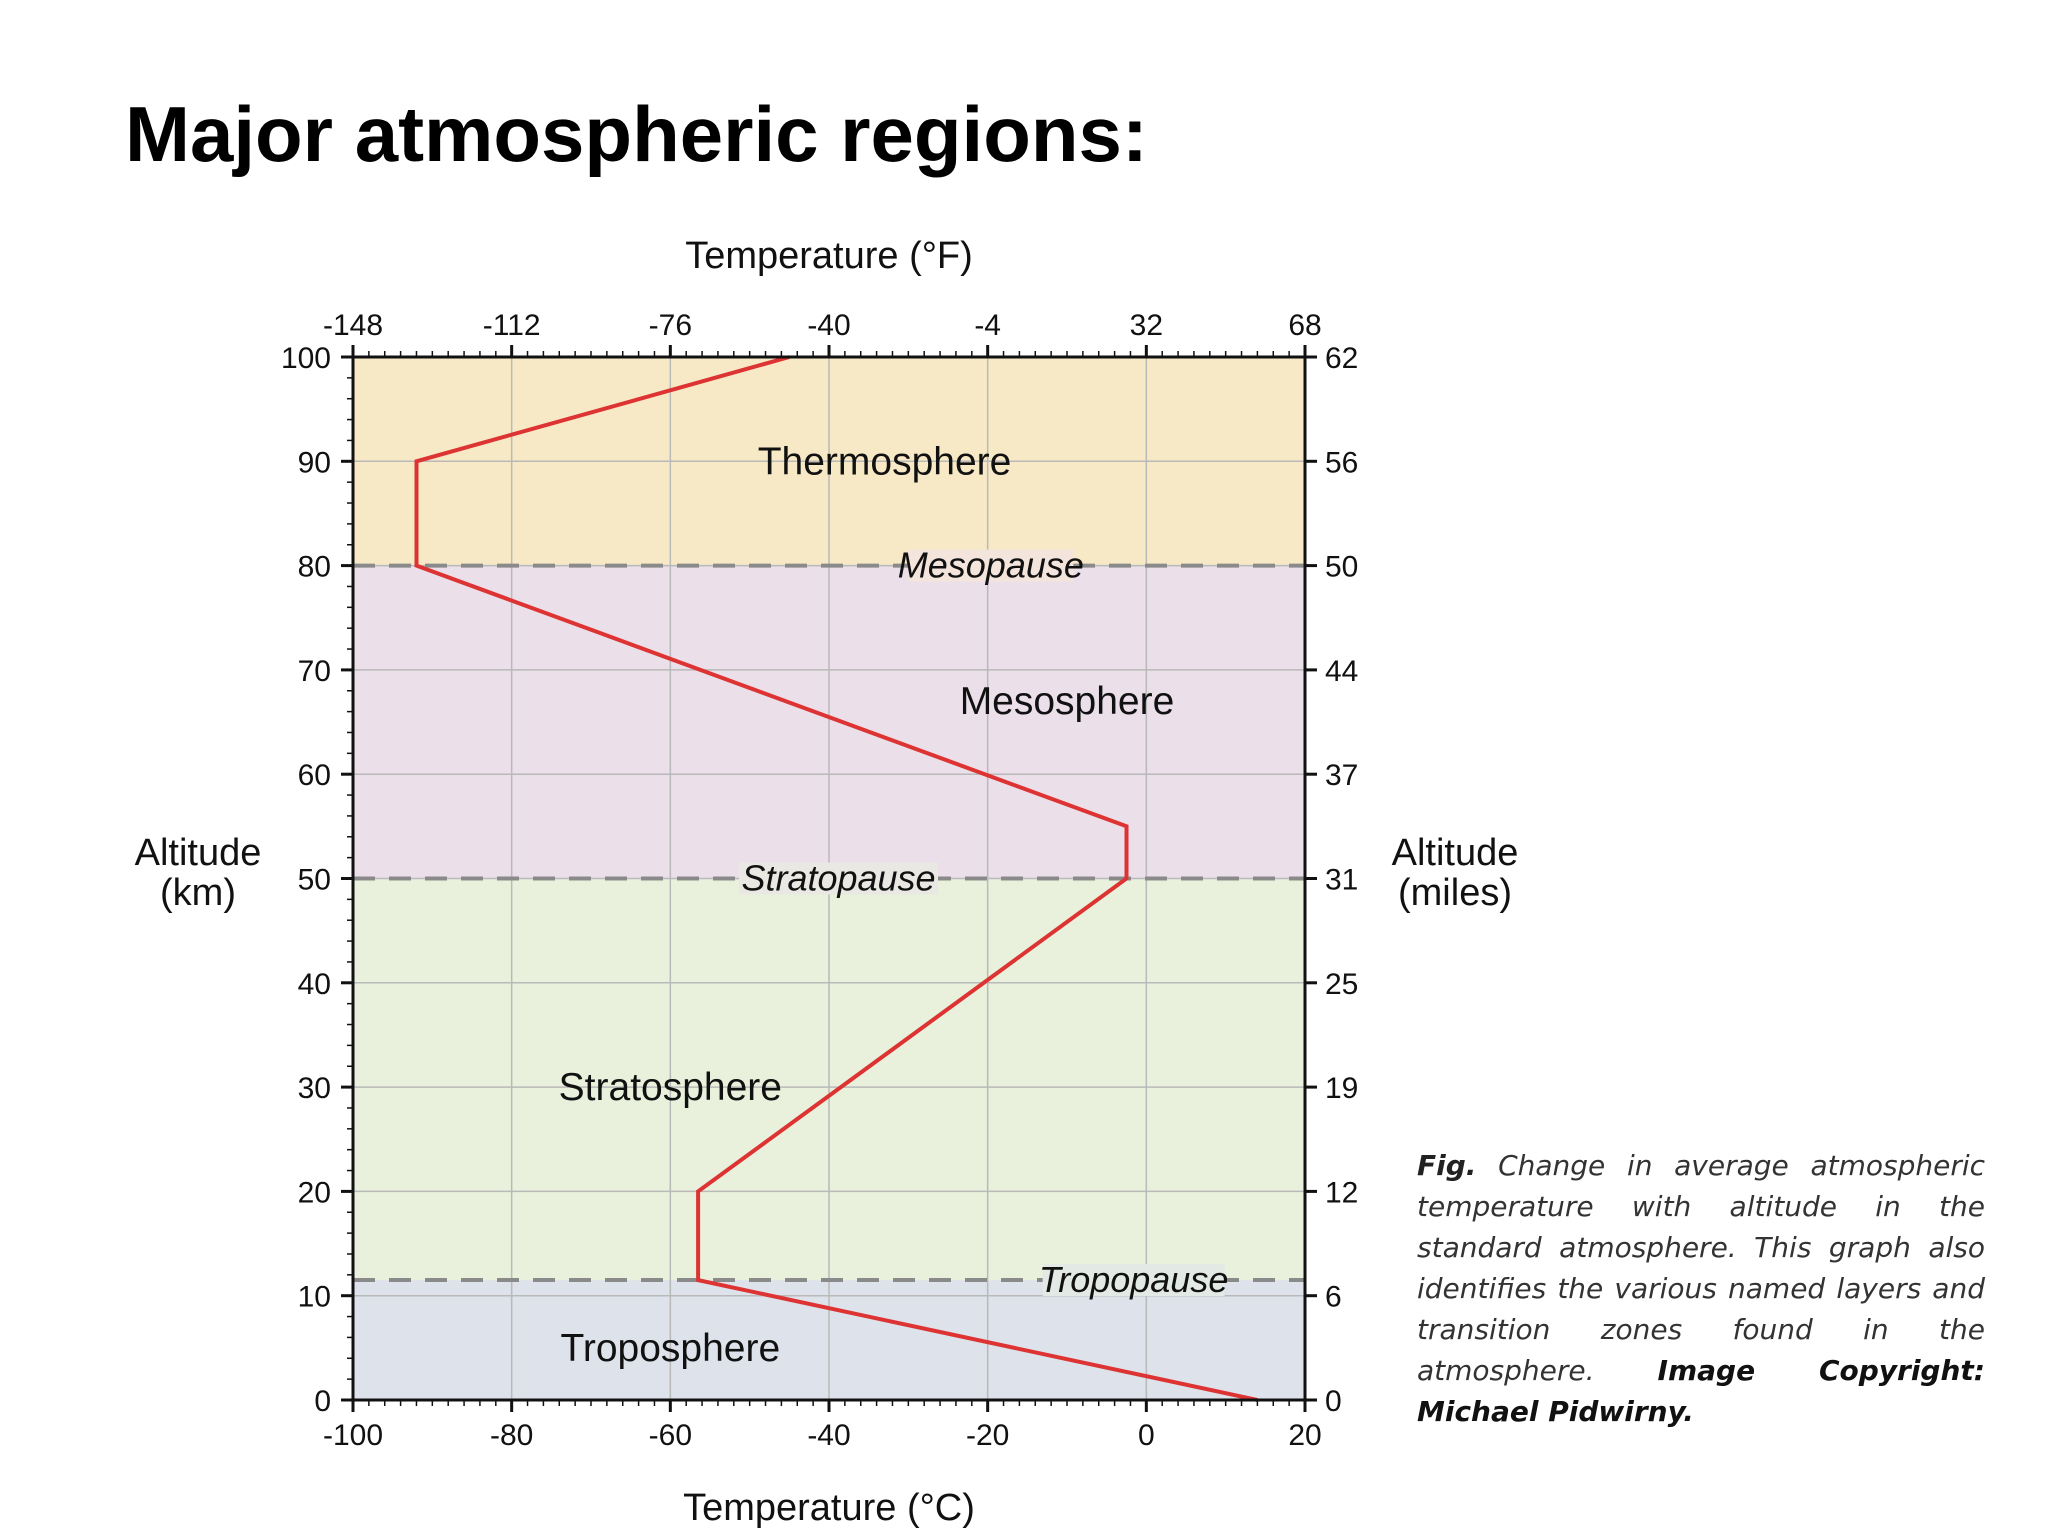  I want to click on troposphere-label: Troposphere, so click(670, 1348).